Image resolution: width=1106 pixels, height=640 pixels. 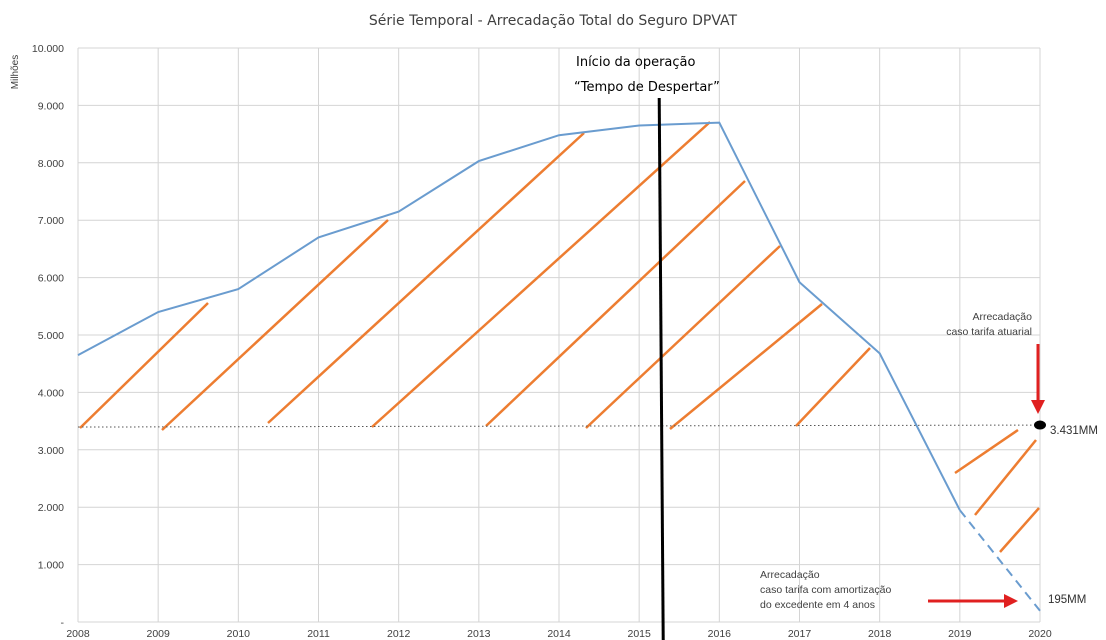 What do you see at coordinates (960, 634) in the screenshot?
I see `x-tick-label: 2019` at bounding box center [960, 634].